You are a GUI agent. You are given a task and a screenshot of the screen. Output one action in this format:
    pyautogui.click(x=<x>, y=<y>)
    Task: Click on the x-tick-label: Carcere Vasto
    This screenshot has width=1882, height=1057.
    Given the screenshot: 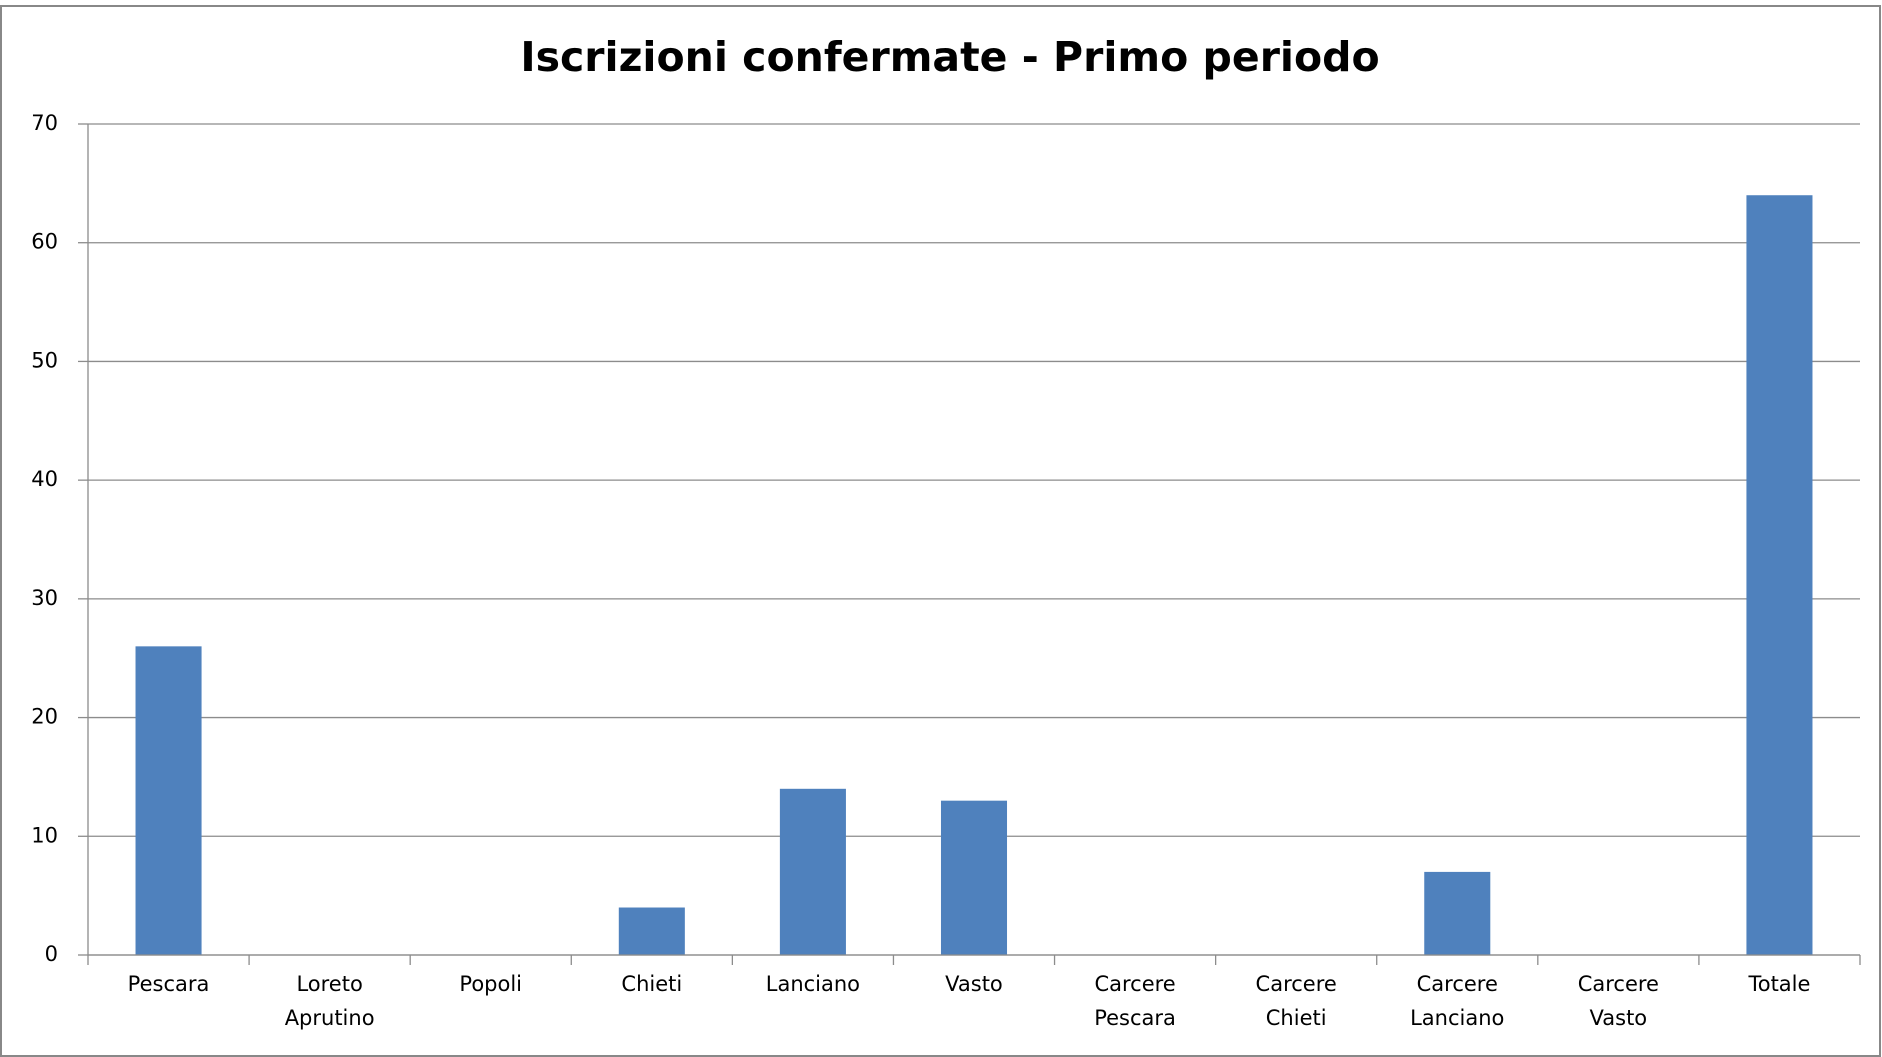 What is the action you would take?
    pyautogui.click(x=1618, y=1001)
    